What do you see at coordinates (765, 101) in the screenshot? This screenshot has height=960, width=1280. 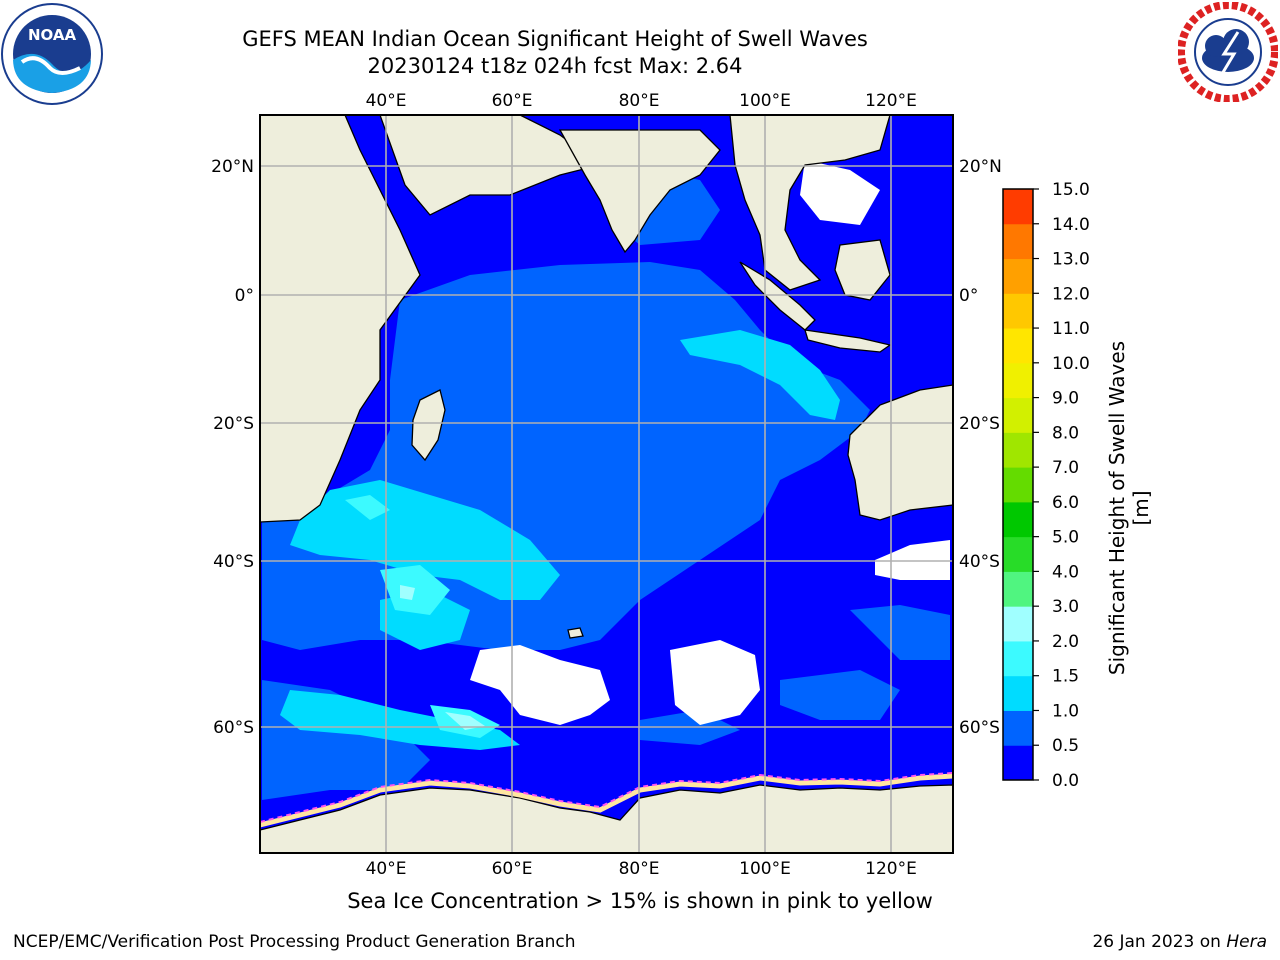 I see `lon-label-top-100e: 100°E` at bounding box center [765, 101].